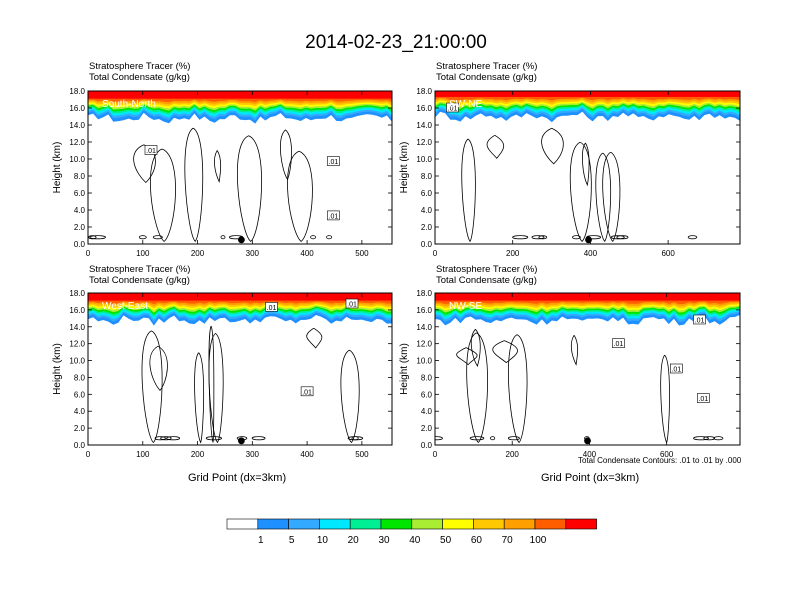  What do you see at coordinates (125, 306) in the screenshot?
I see `panel-name-label: West-East` at bounding box center [125, 306].